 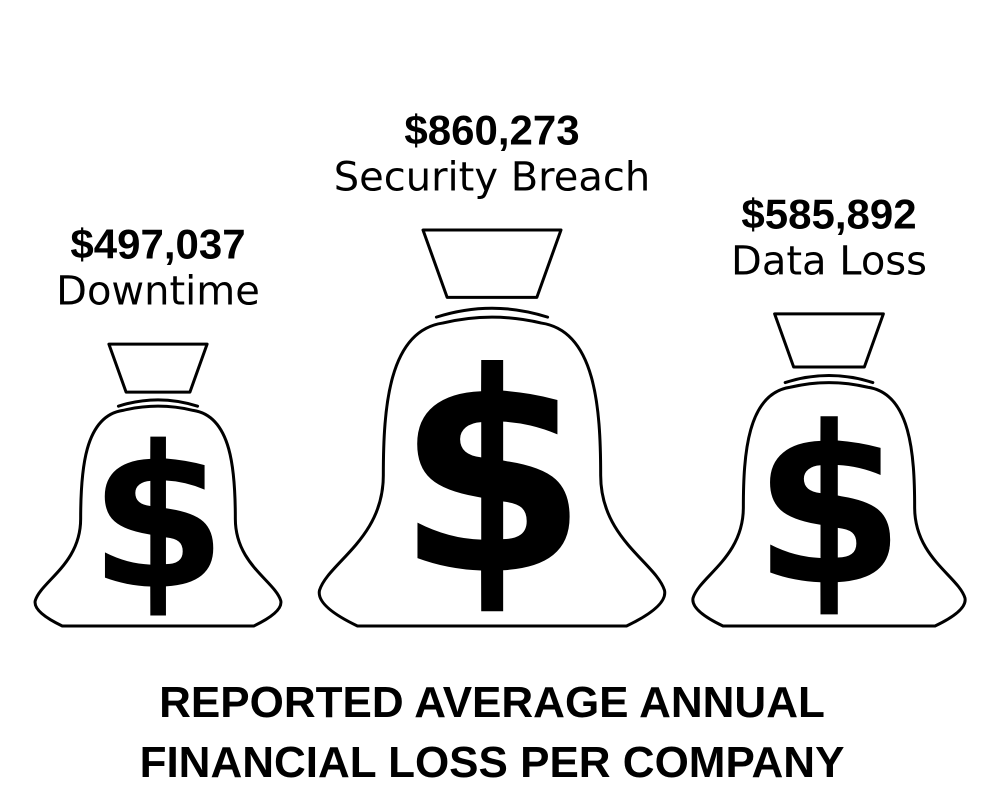 I want to click on caption-line-2: FINANCIAL LOSS PER COMPANY, so click(x=492, y=762).